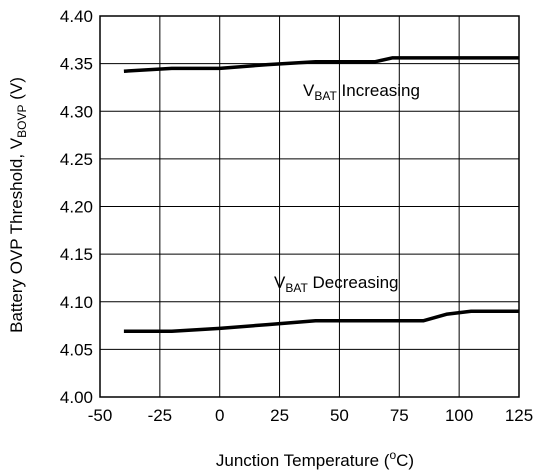 This screenshot has height=471, width=537. What do you see at coordinates (76, 111) in the screenshot?
I see `y-tick-label: 4.30` at bounding box center [76, 111].